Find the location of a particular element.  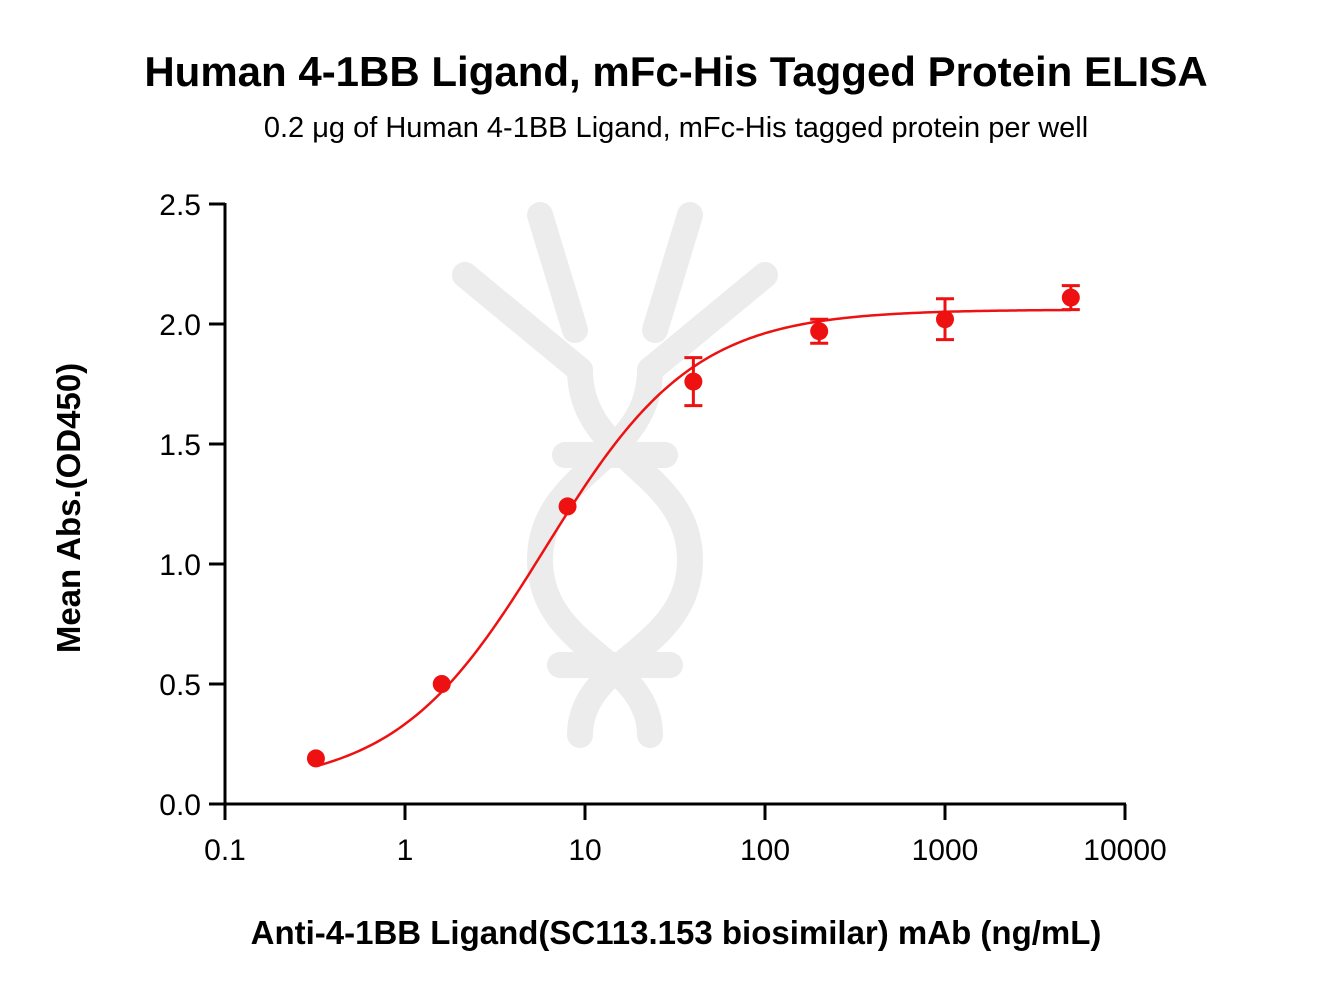

x-tick-label: 0.1 is located at coordinates (225, 850).